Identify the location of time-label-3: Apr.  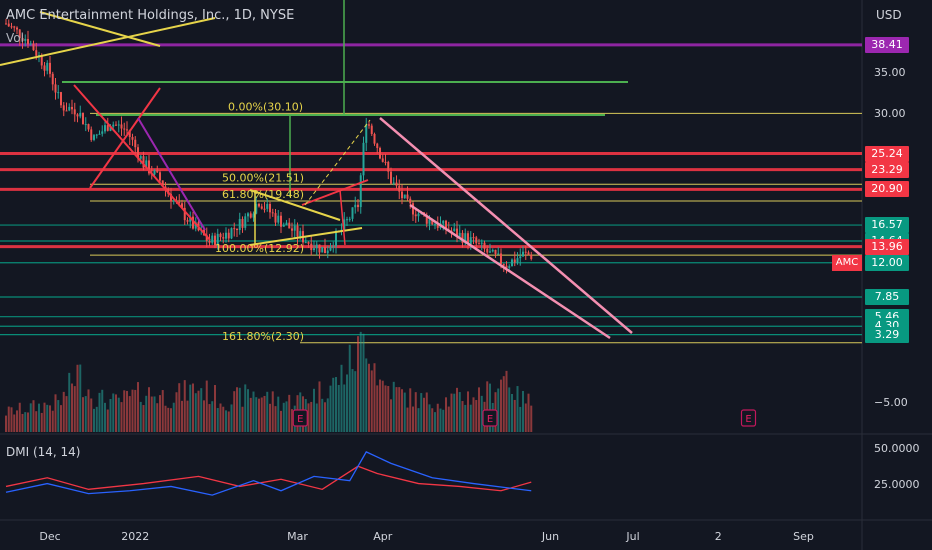
(383, 536).